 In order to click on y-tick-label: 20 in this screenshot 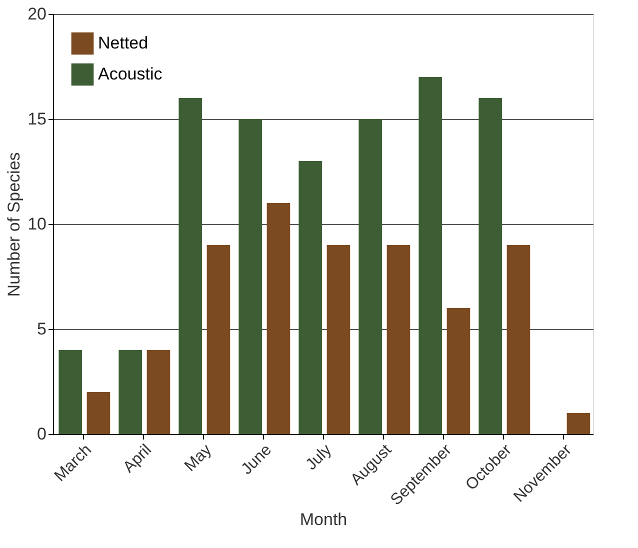, I will do `click(37, 14)`.